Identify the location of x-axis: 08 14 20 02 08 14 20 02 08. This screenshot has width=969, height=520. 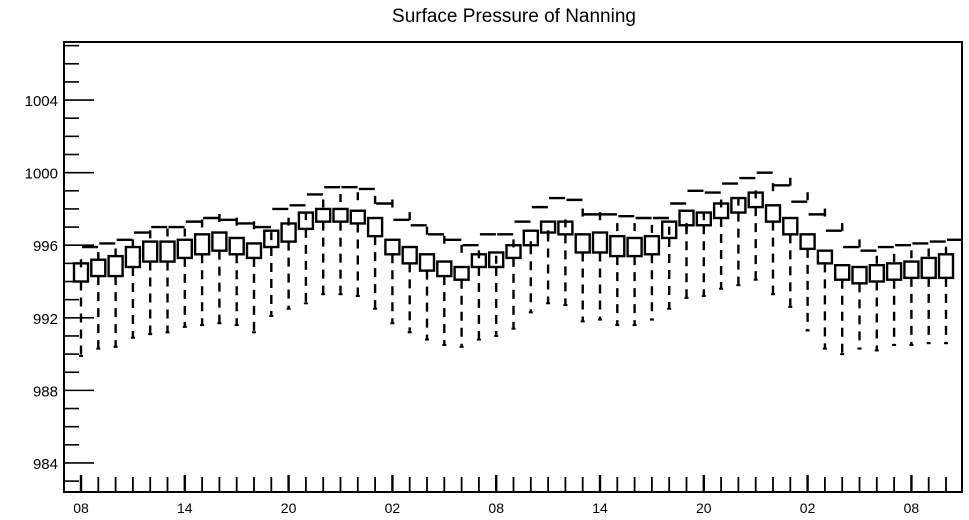
(510, 495).